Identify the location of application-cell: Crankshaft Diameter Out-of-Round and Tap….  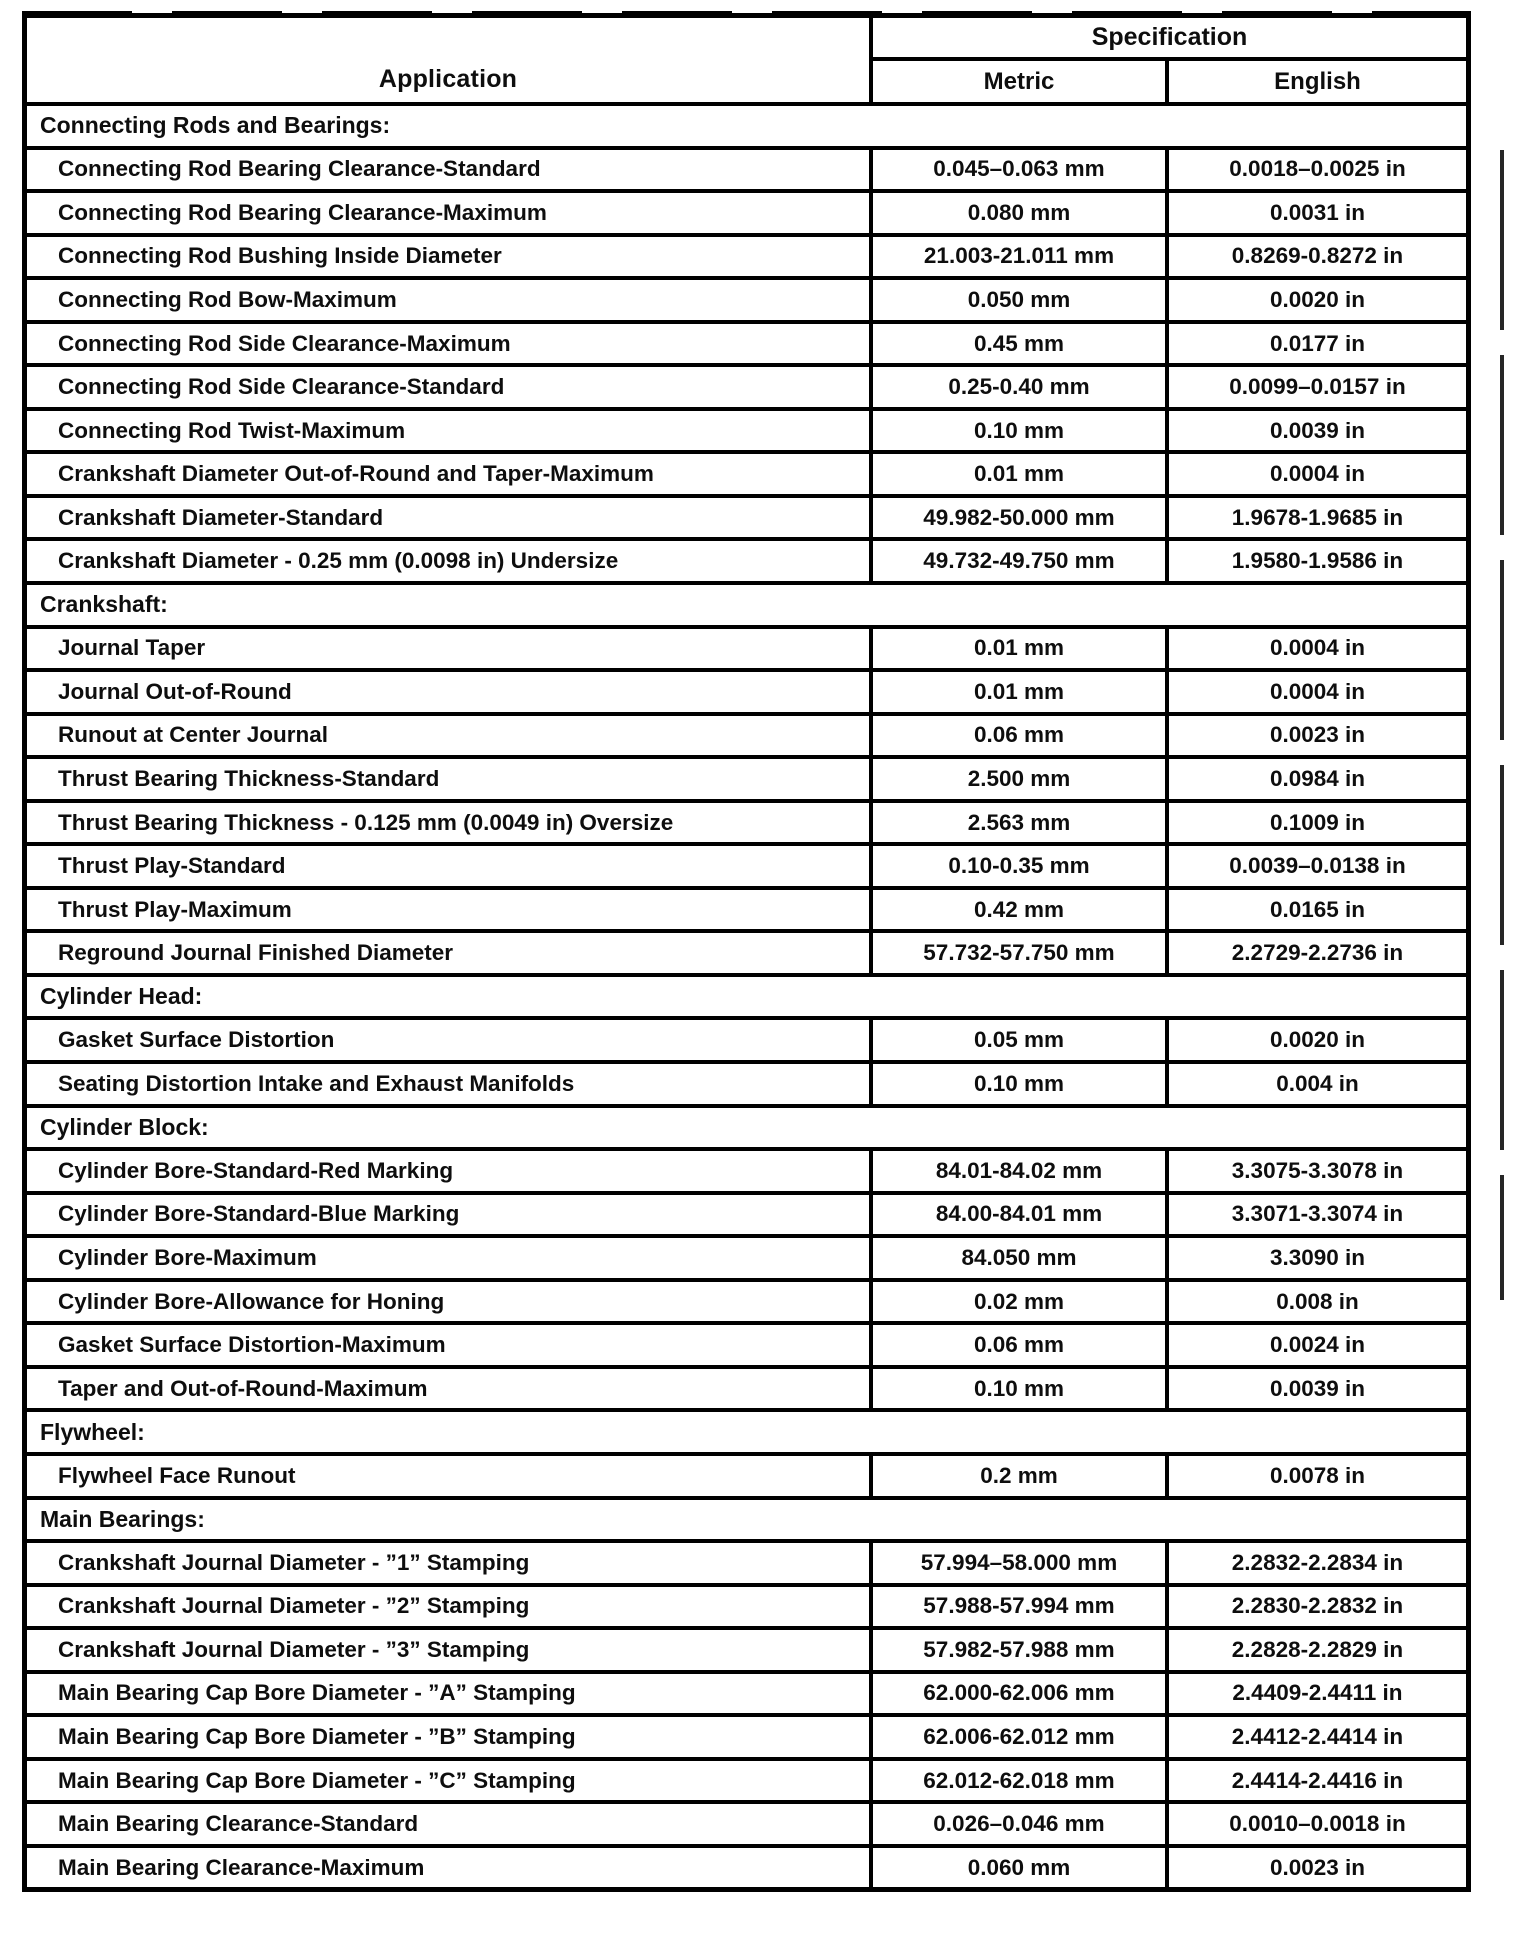
(356, 474).